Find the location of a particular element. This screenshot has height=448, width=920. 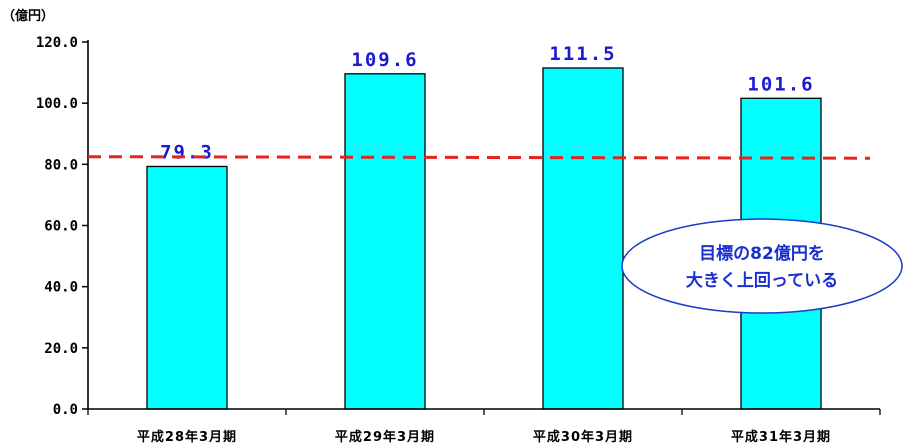

y-tick-label: 20.0 is located at coordinates (61, 349).